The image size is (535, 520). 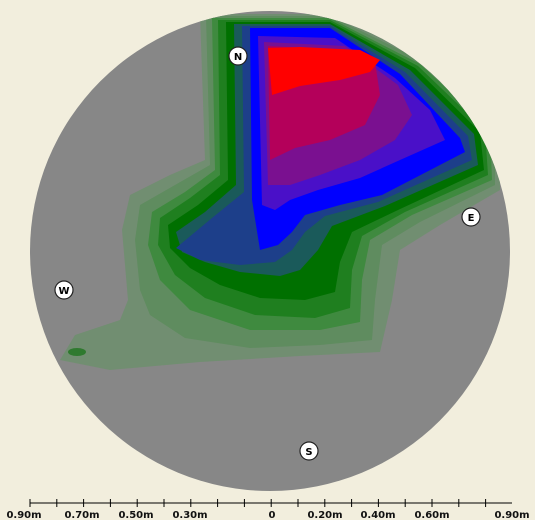 What do you see at coordinates (135, 515) in the screenshot?
I see `scale-tick-label: 0.50m` at bounding box center [135, 515].